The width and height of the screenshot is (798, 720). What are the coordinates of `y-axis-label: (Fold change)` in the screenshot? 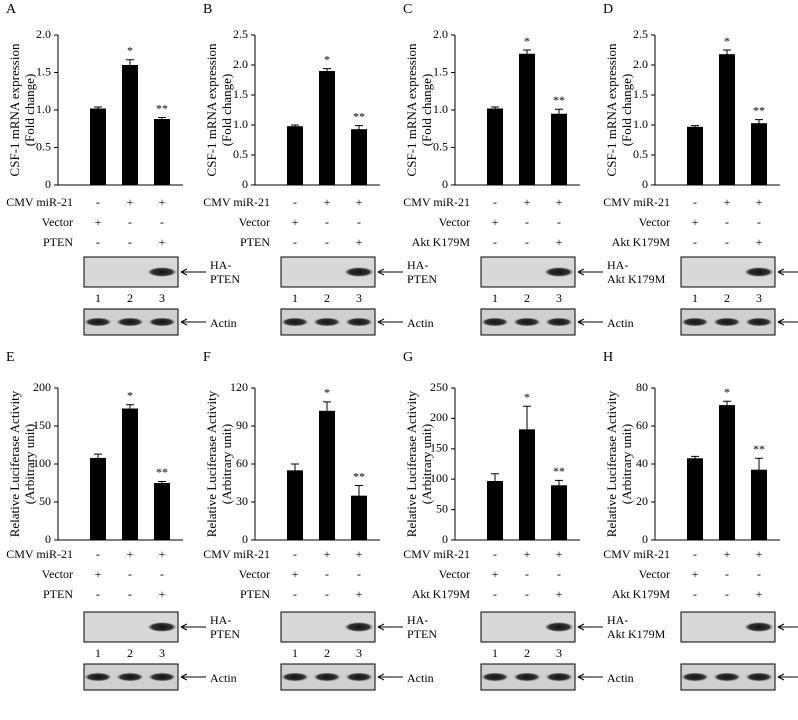 It's located at (426, 110).